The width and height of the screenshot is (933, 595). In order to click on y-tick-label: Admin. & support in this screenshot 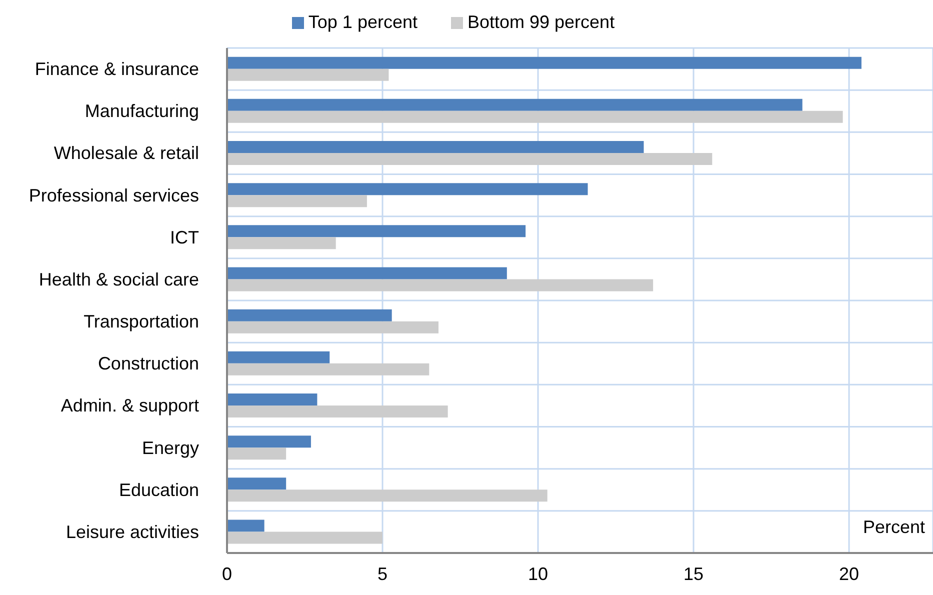, I will do `click(129, 406)`.